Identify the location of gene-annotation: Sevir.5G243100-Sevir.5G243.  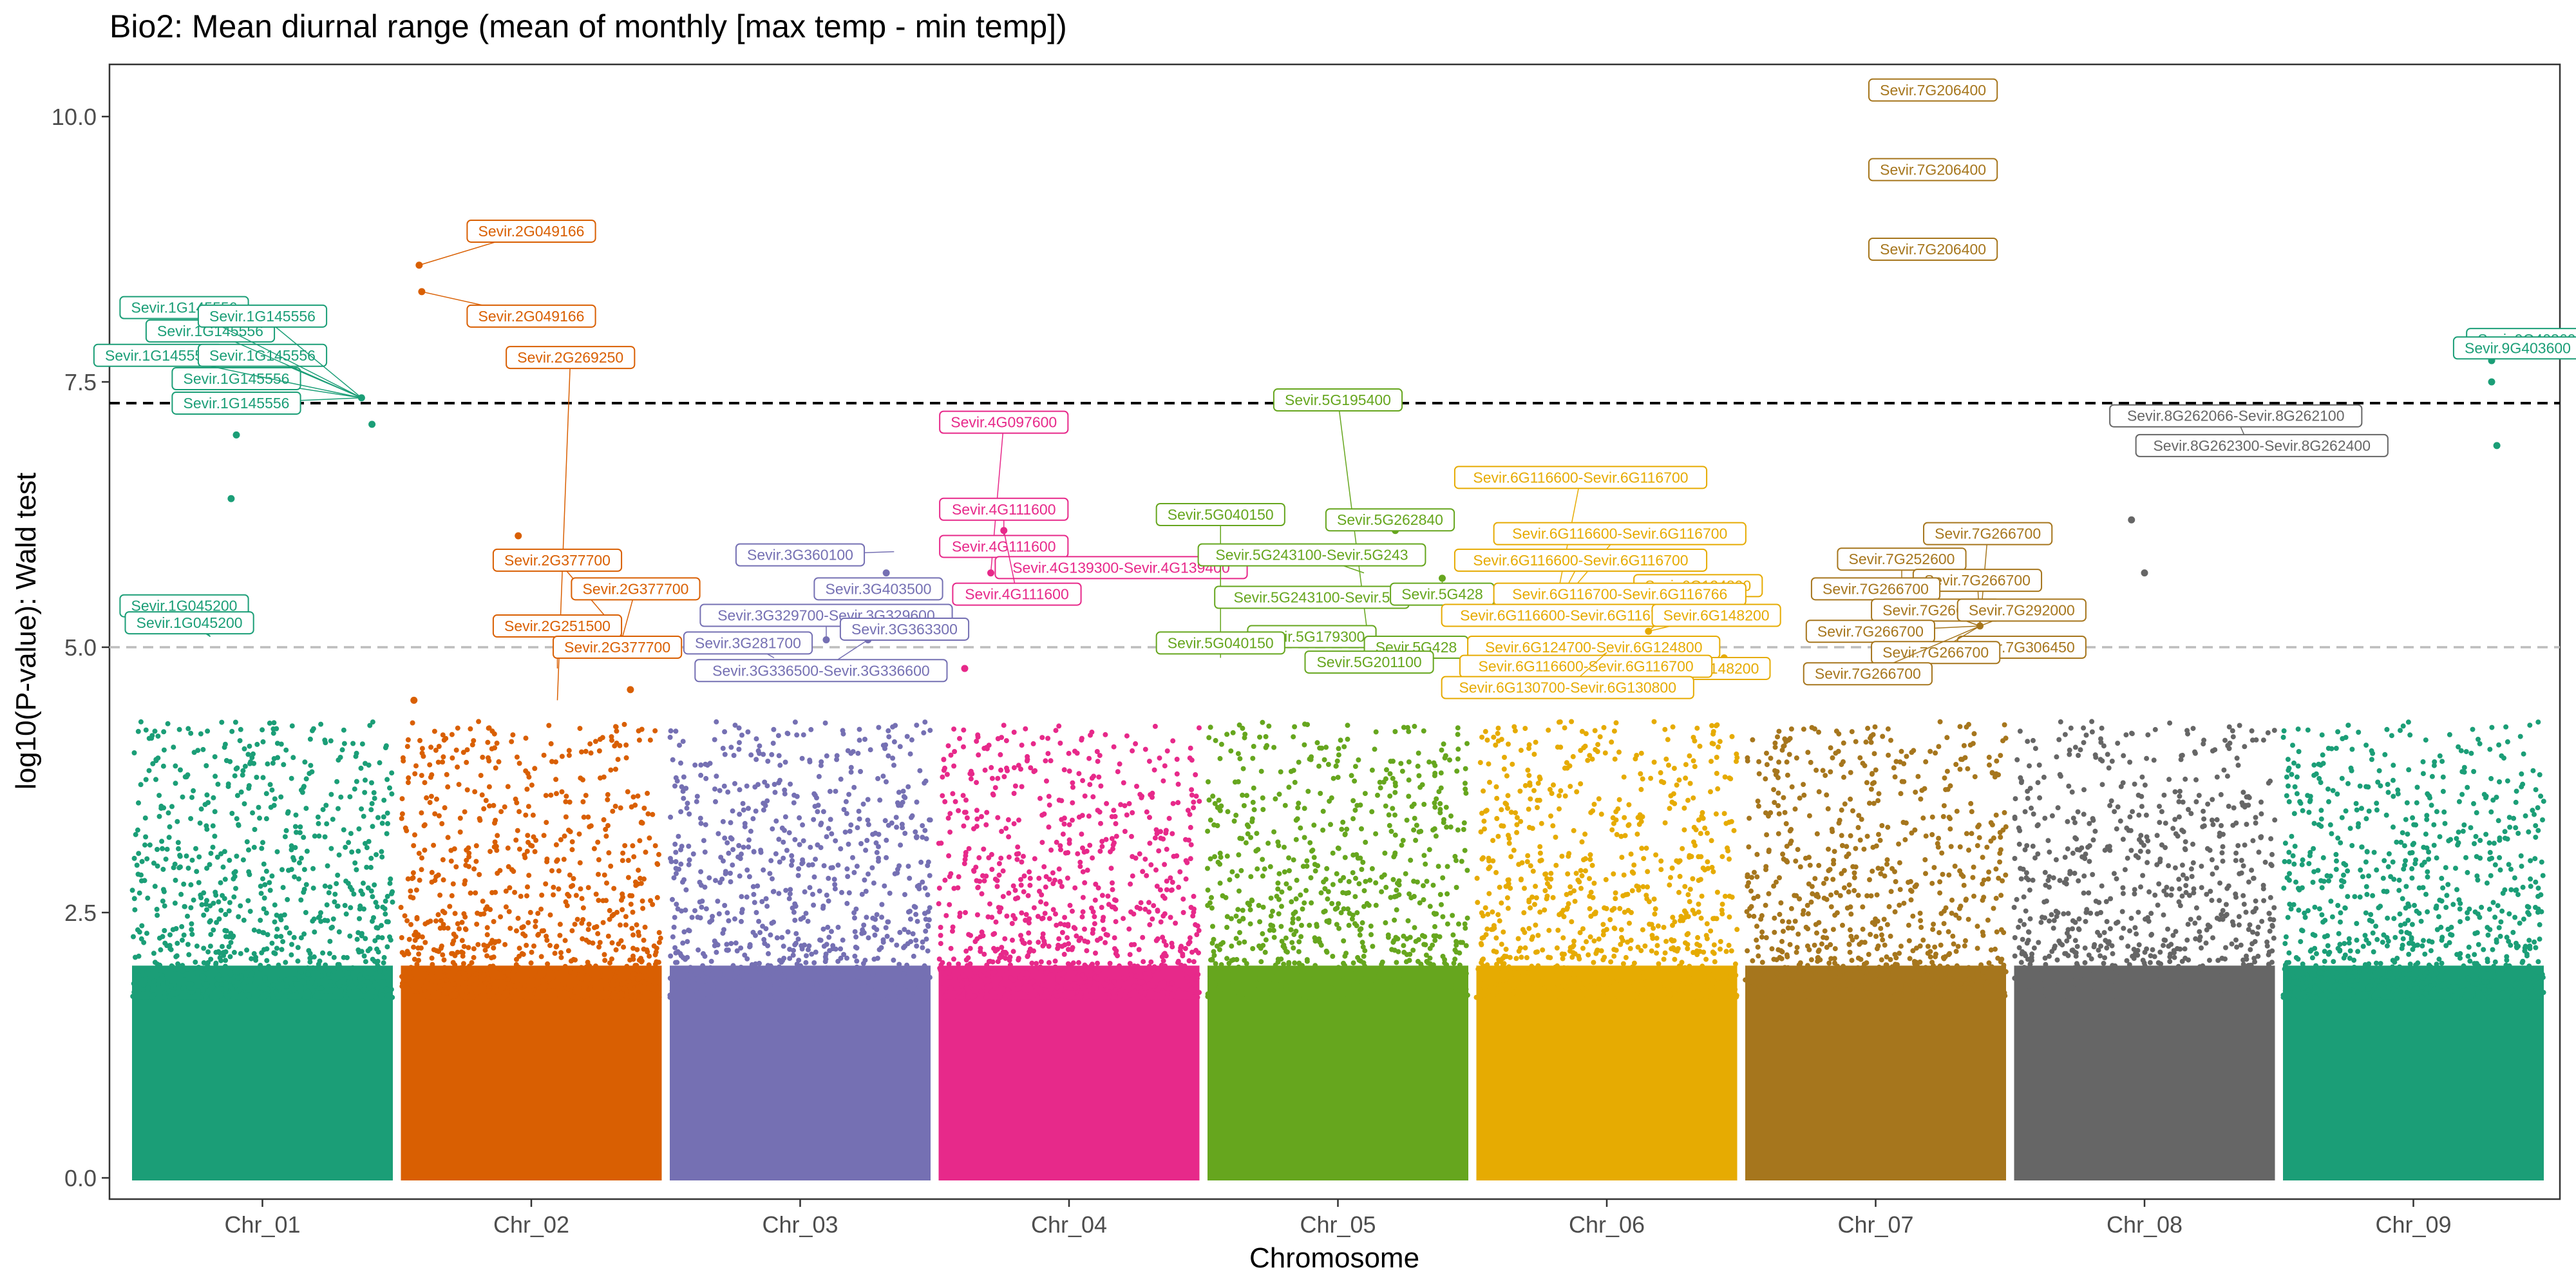
(1311, 558).